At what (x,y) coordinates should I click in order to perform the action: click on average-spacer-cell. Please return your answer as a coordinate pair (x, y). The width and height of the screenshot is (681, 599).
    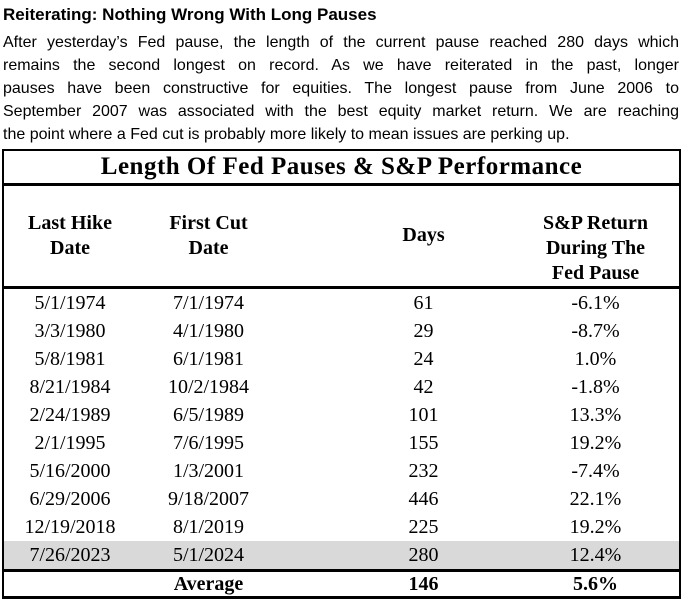
    Looking at the image, I should click on (69, 582).